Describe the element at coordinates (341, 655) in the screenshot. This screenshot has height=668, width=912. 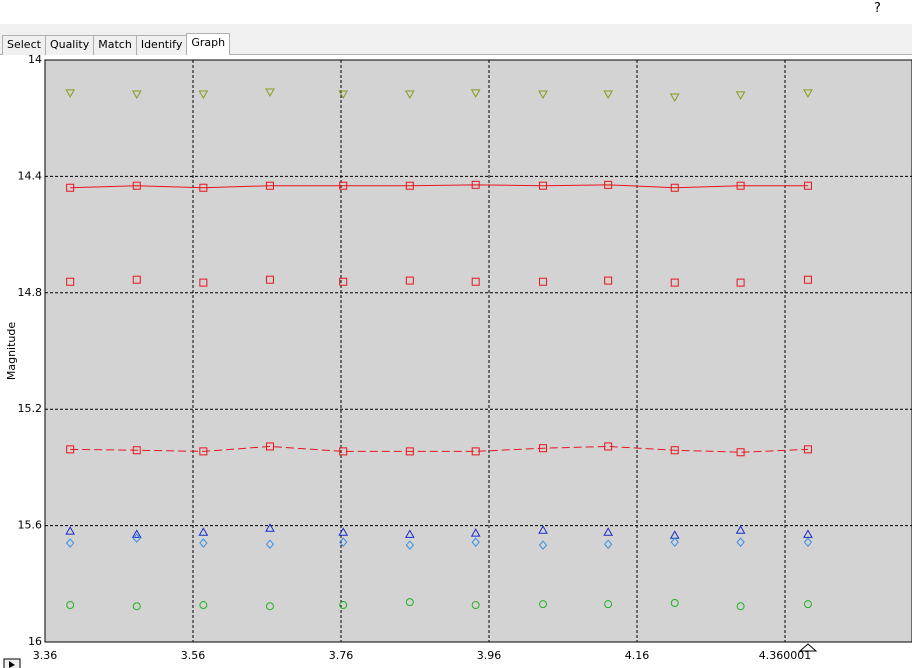
I see `x-tick-label: 3.76` at that location.